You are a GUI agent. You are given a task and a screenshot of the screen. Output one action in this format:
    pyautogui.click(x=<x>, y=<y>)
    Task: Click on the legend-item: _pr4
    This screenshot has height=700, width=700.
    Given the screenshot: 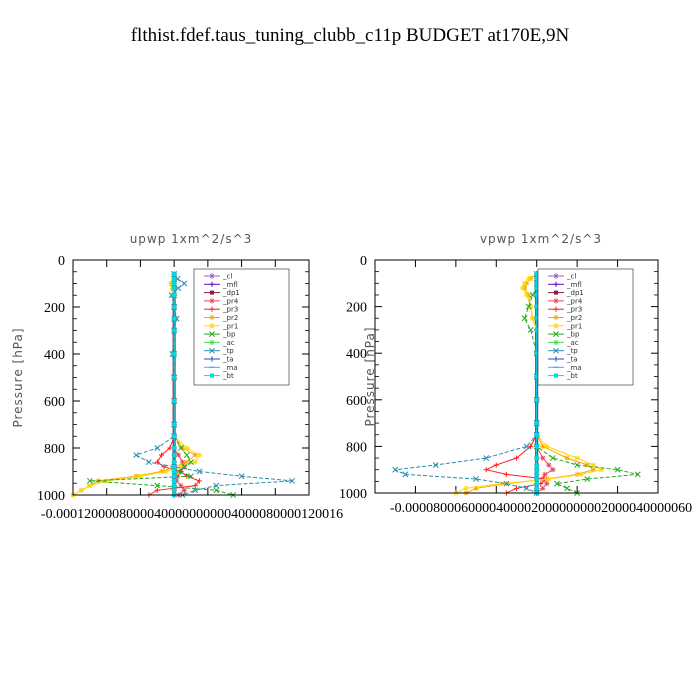 What is the action you would take?
    pyautogui.click(x=221, y=301)
    